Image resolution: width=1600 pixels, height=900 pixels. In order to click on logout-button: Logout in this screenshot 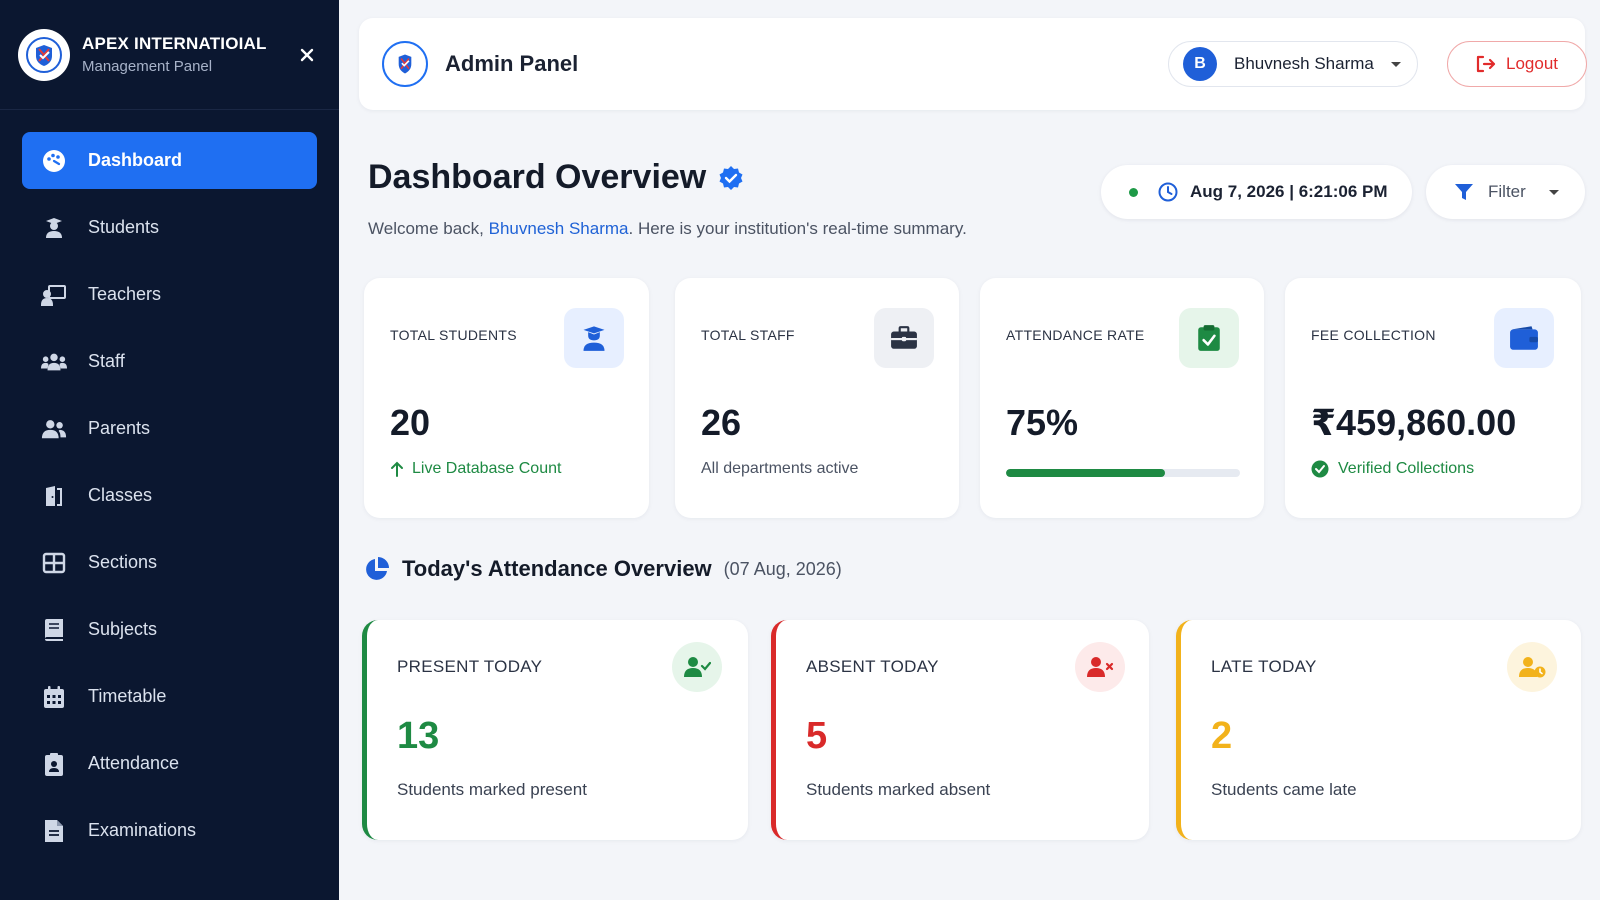, I will do `click(1517, 64)`.